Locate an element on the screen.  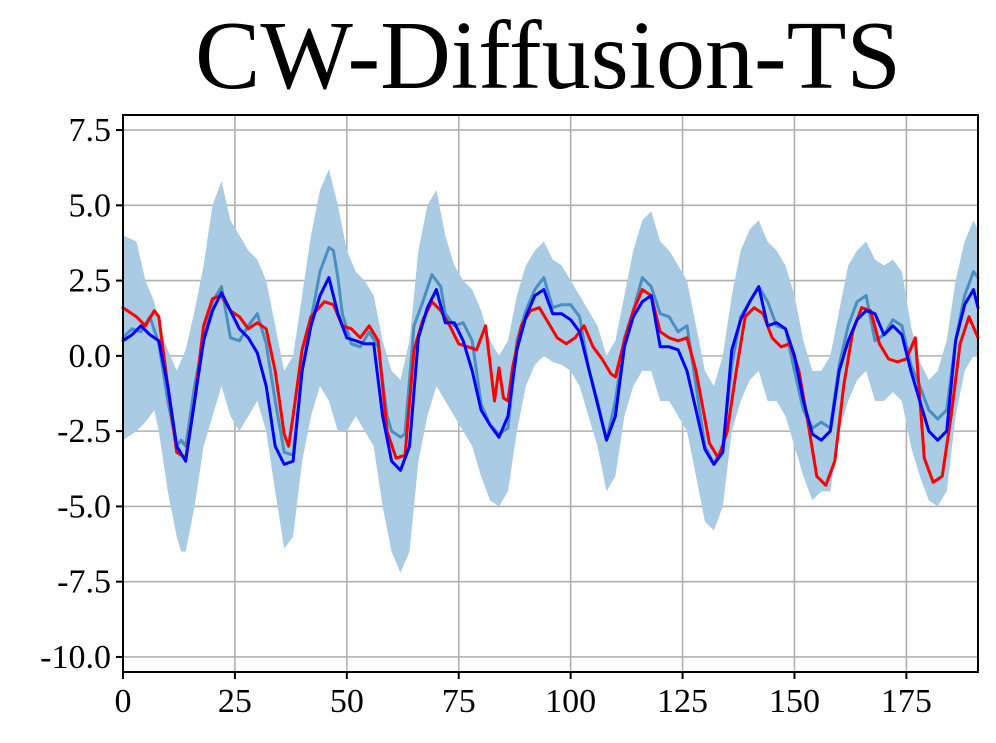
y-tick-label: -2.5 is located at coordinates (84, 431).